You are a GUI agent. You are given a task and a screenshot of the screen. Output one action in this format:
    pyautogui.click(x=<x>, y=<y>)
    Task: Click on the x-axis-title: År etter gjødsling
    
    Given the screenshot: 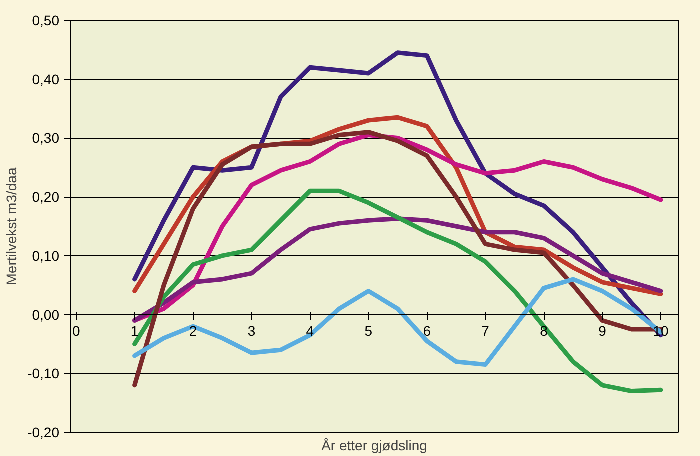 What is the action you would take?
    pyautogui.click(x=375, y=446)
    